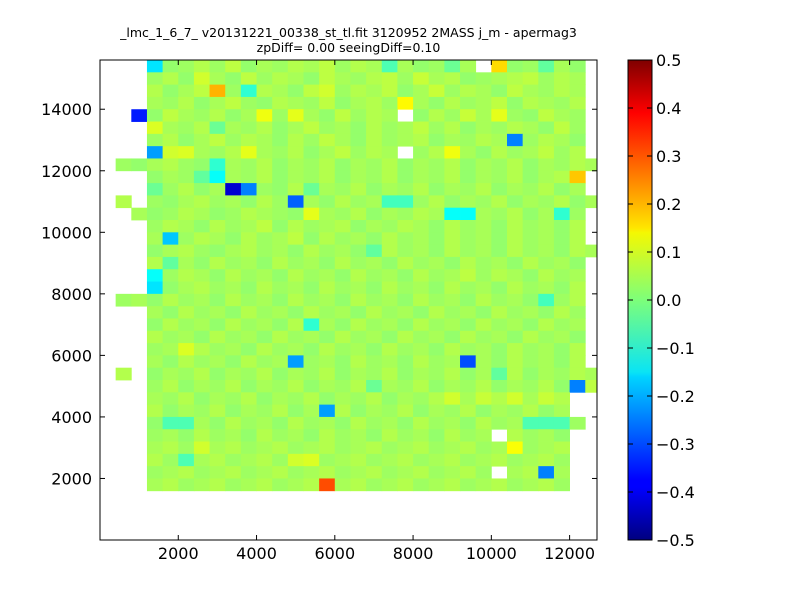 The width and height of the screenshot is (800, 600). I want to click on y-tick-label: 4000, so click(71, 417).